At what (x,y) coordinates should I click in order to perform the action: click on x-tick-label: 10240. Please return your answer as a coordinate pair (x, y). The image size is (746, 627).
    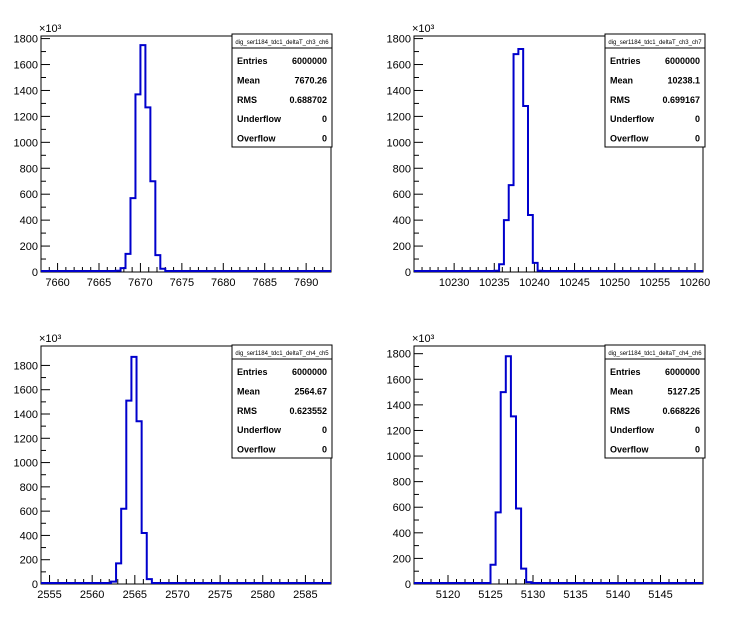
    Looking at the image, I should click on (534, 283).